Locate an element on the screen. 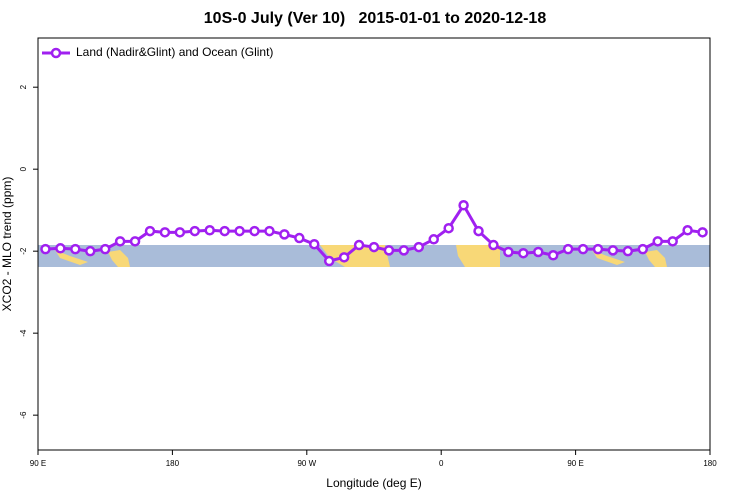  y-tick-label: 2 is located at coordinates (23, 86).